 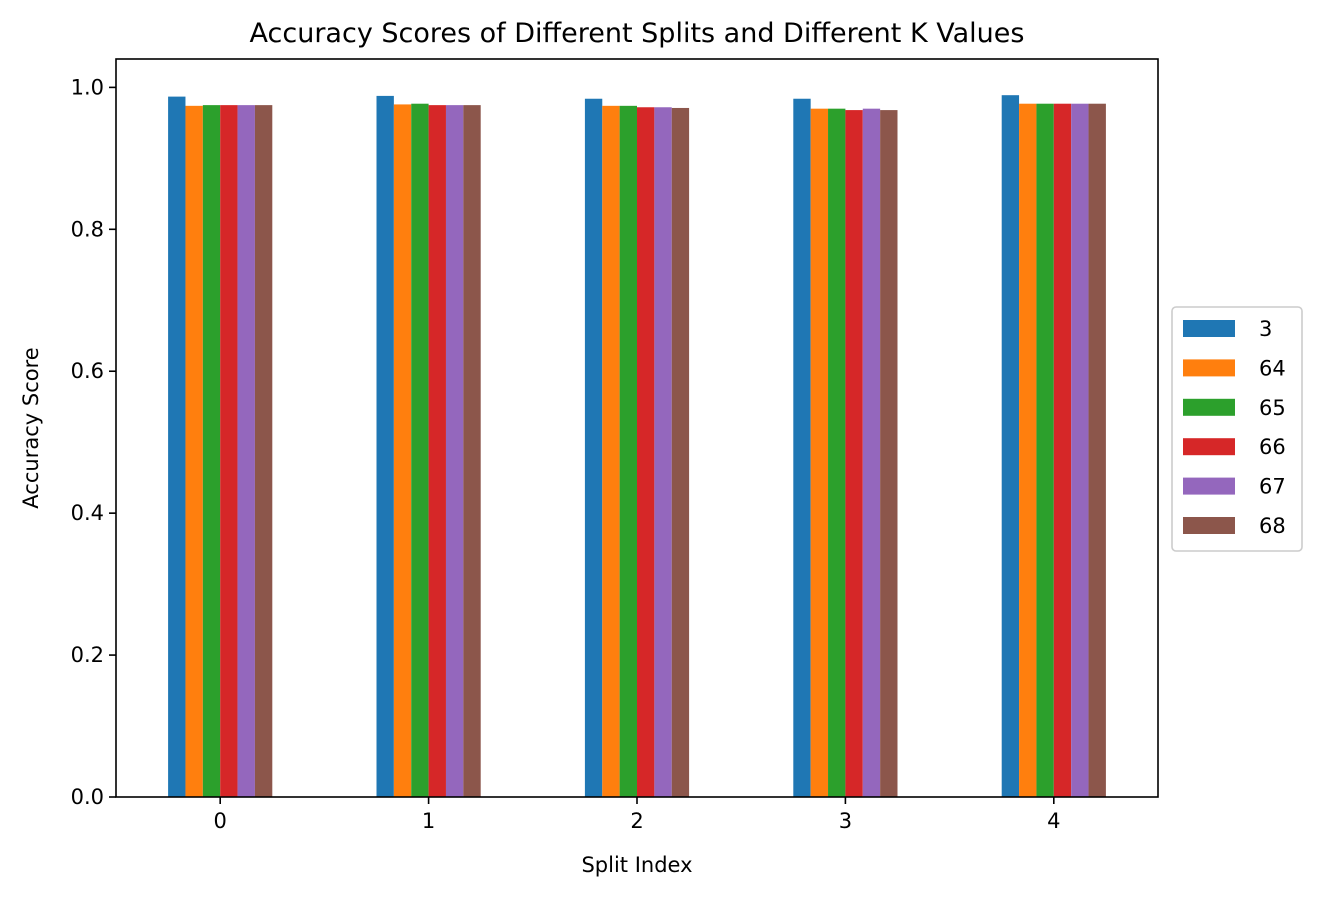 What do you see at coordinates (1237, 429) in the screenshot?
I see `legend: 3 64 65 66 67 68` at bounding box center [1237, 429].